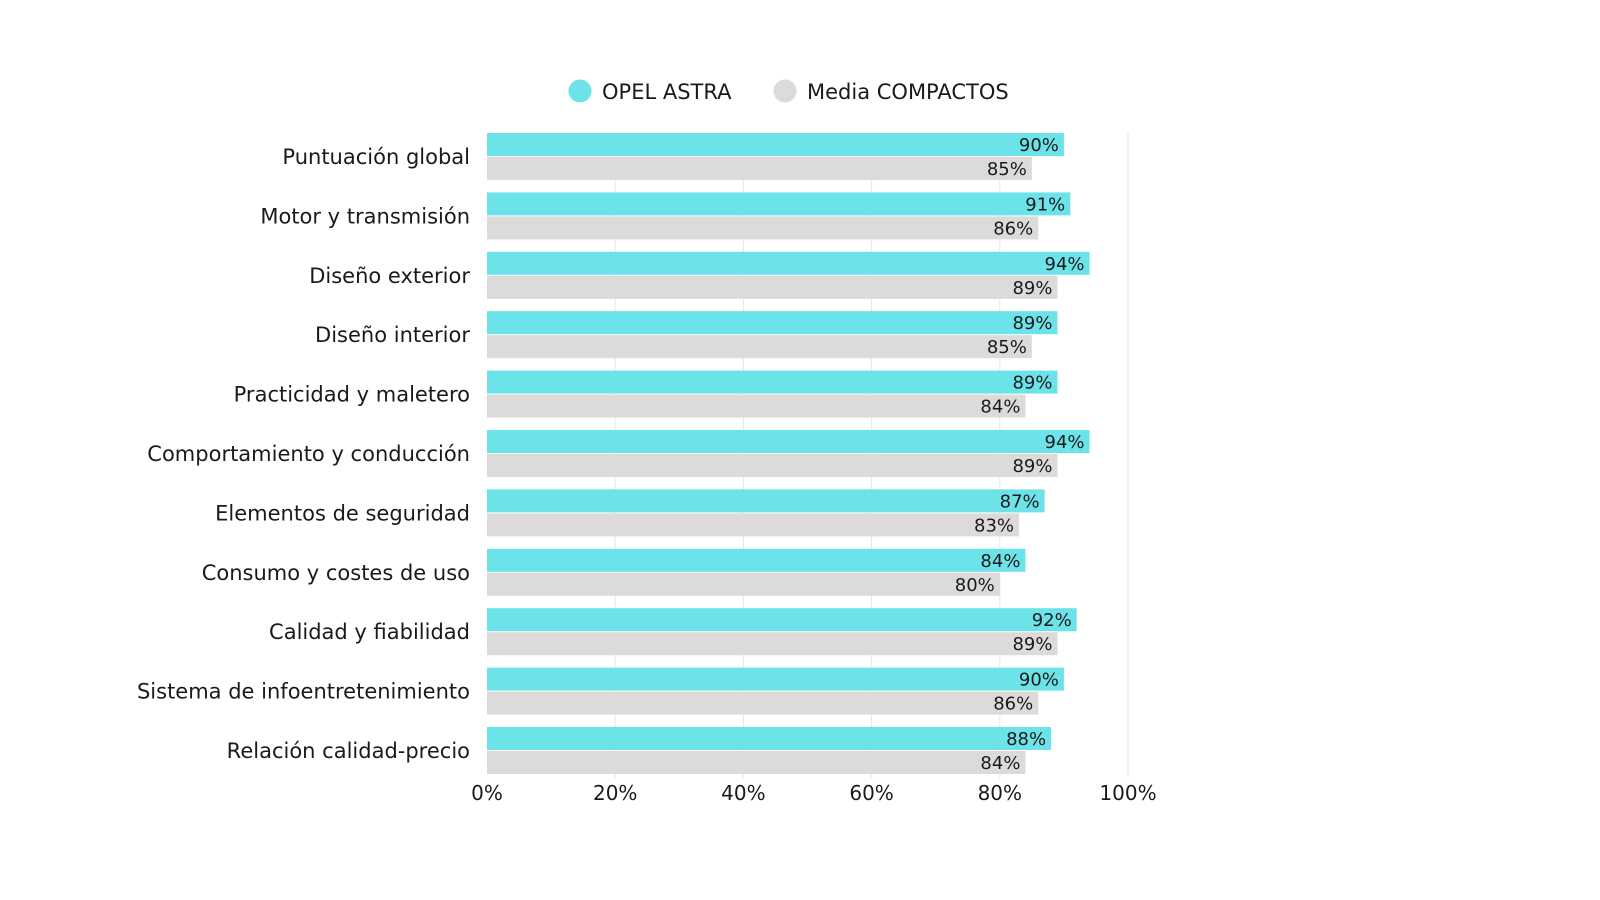  I want to click on x-tick-label-0: 0%, so click(487, 793).